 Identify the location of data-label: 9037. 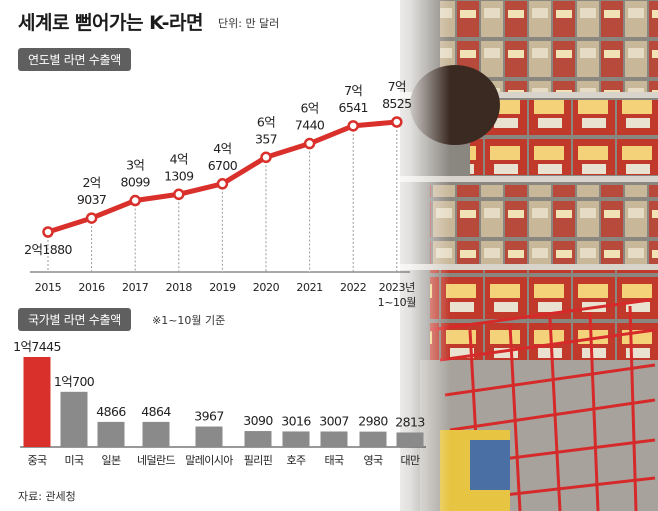
(91, 199).